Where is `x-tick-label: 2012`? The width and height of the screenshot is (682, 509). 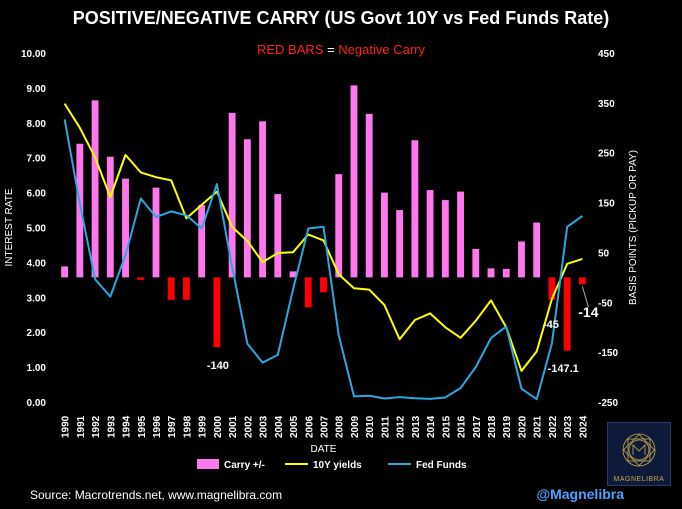
x-tick-label: 2012 is located at coordinates (401, 426).